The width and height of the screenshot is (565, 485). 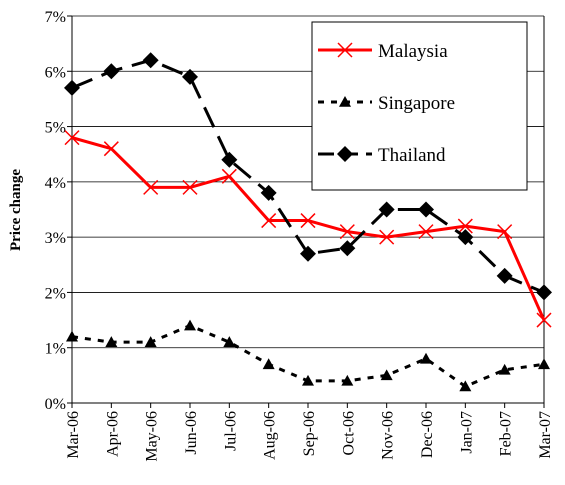 What do you see at coordinates (545, 435) in the screenshot?
I see `x-tick-label: Mar-07` at bounding box center [545, 435].